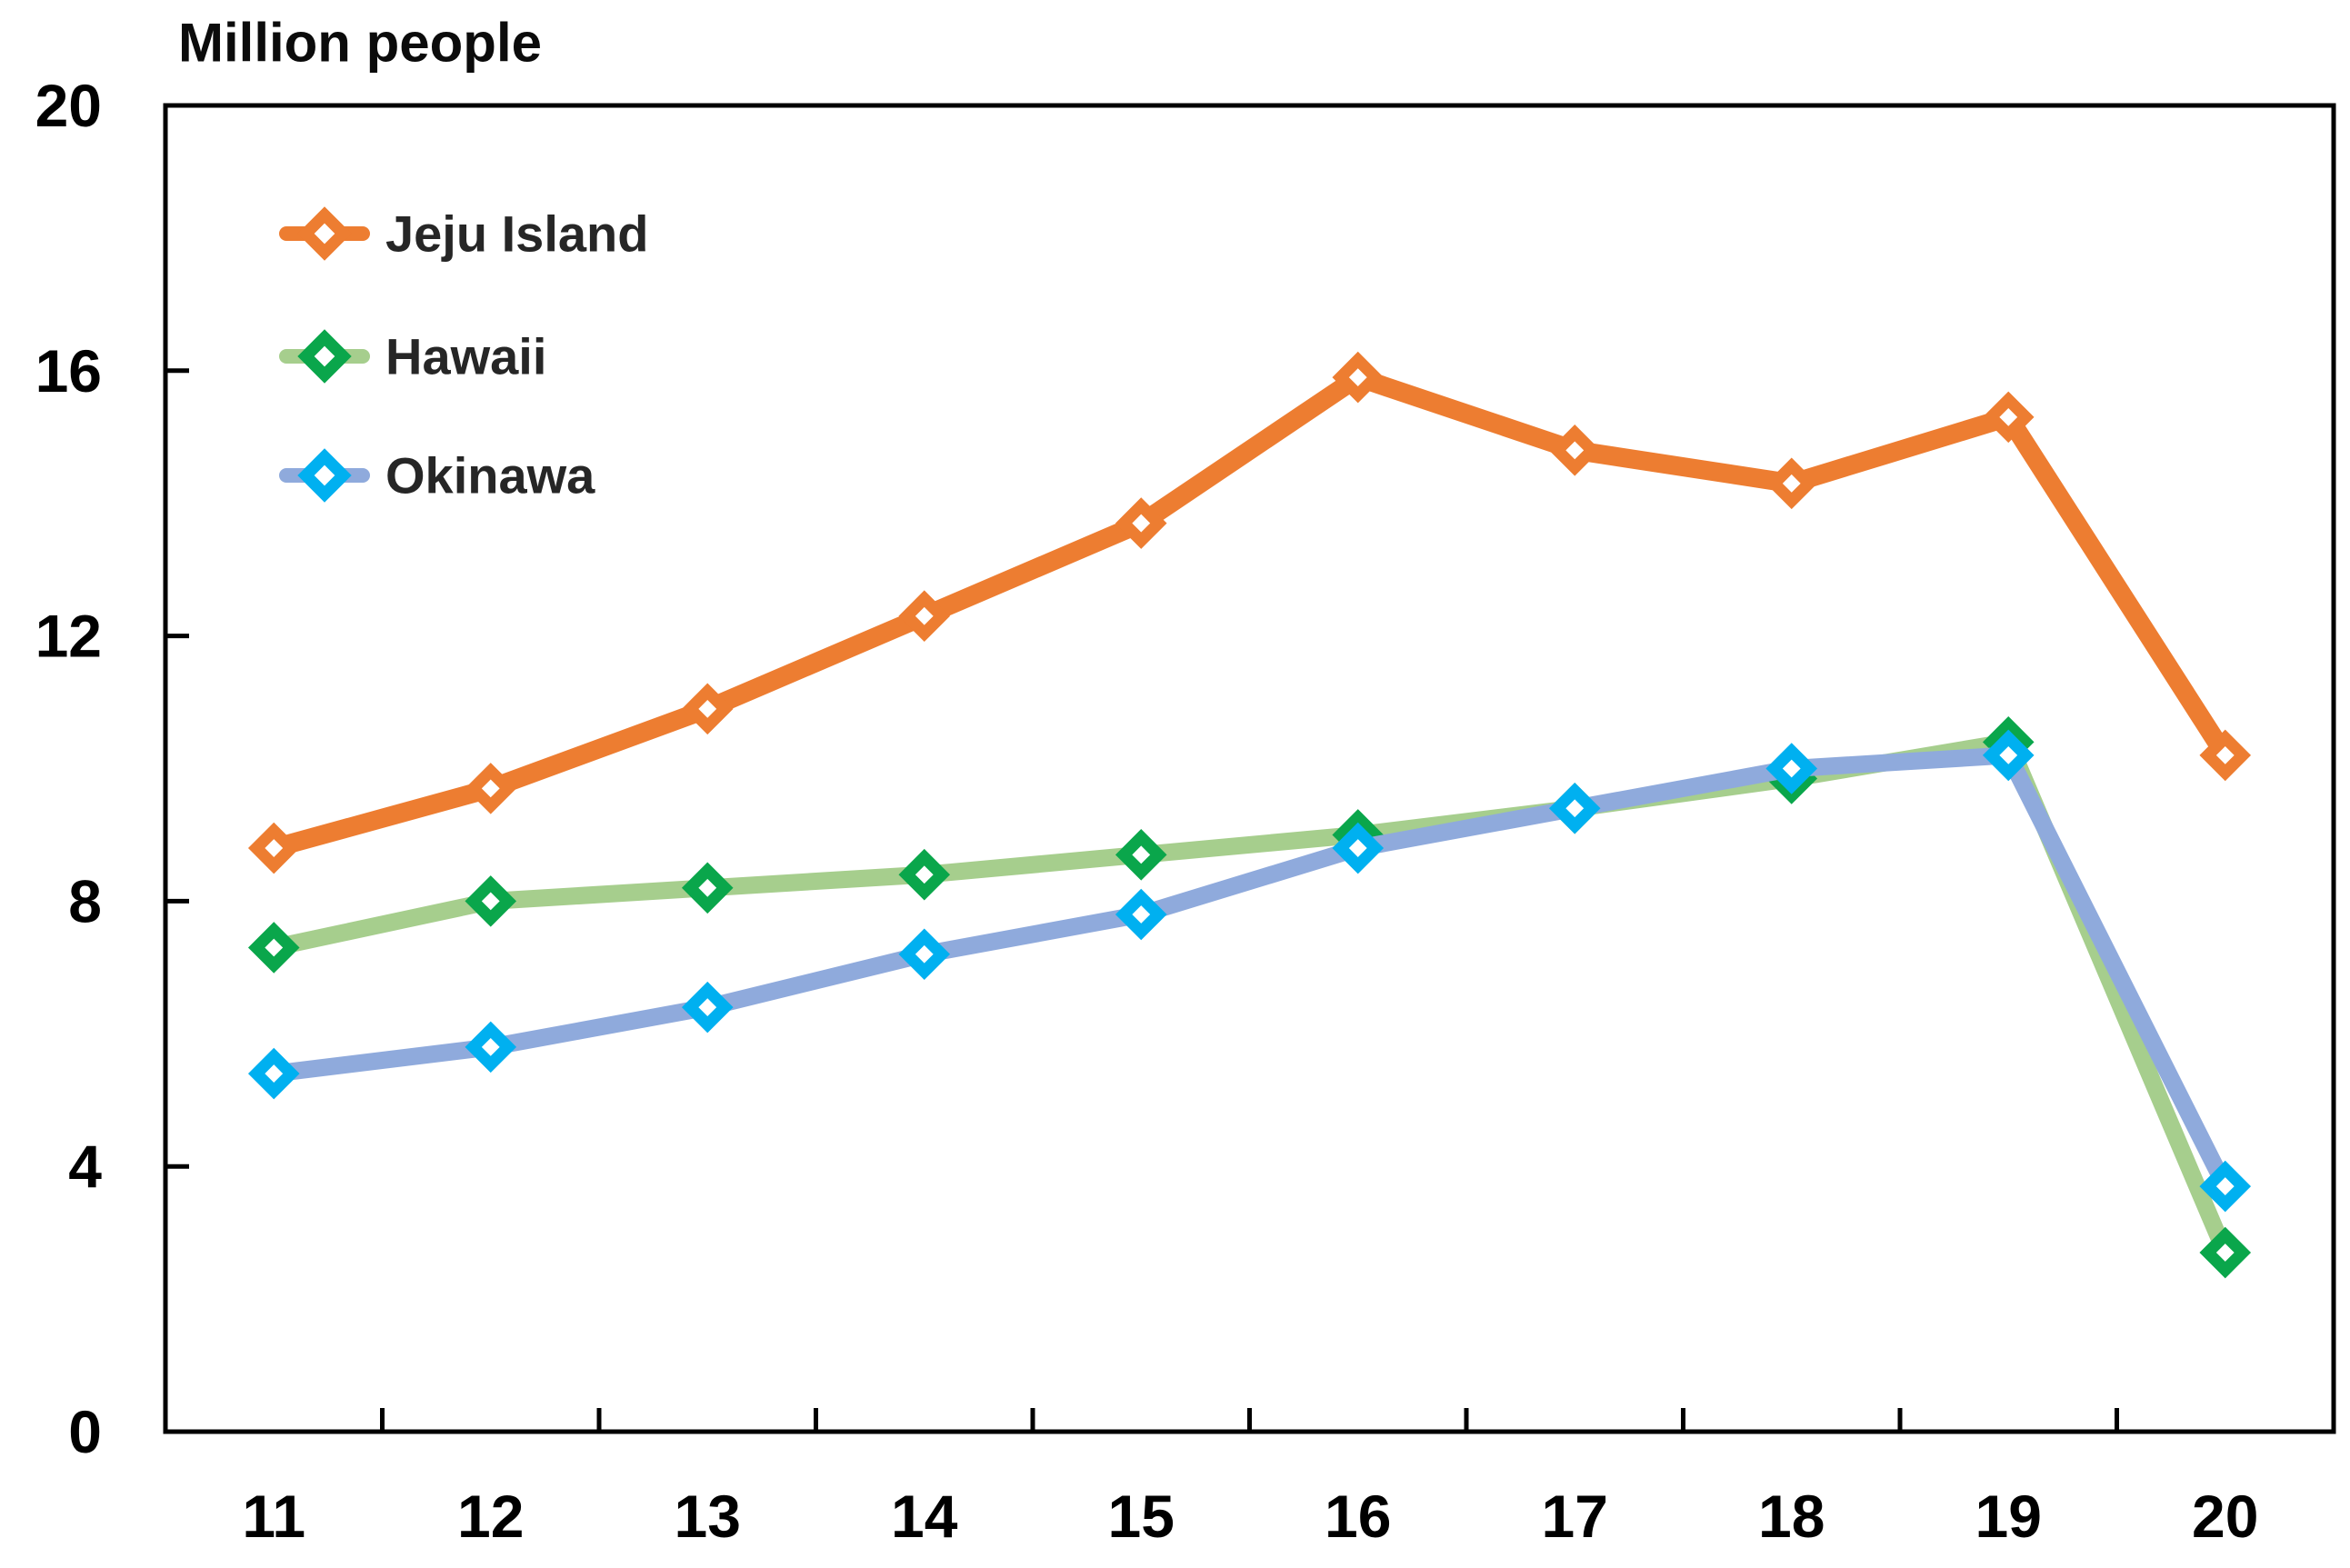 This screenshot has height=1568, width=2350. Describe the element at coordinates (325, 357) in the screenshot. I see `legend-key-marker-hawaii` at that location.